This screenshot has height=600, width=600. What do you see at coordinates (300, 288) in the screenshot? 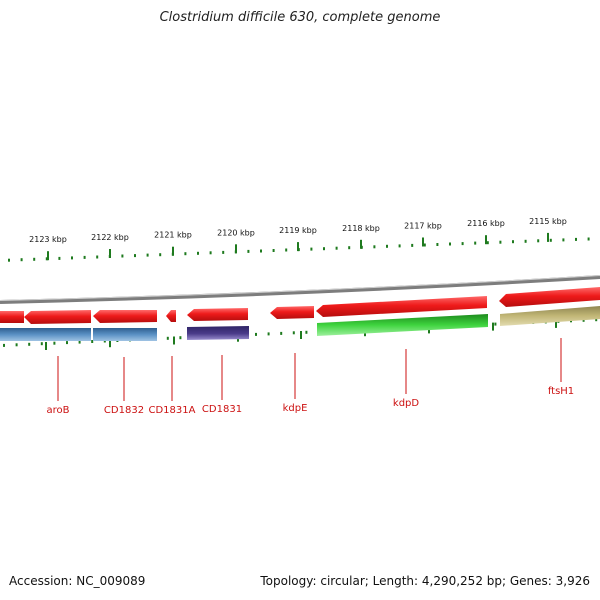
I see `genome-backbone-highlight` at bounding box center [300, 288].